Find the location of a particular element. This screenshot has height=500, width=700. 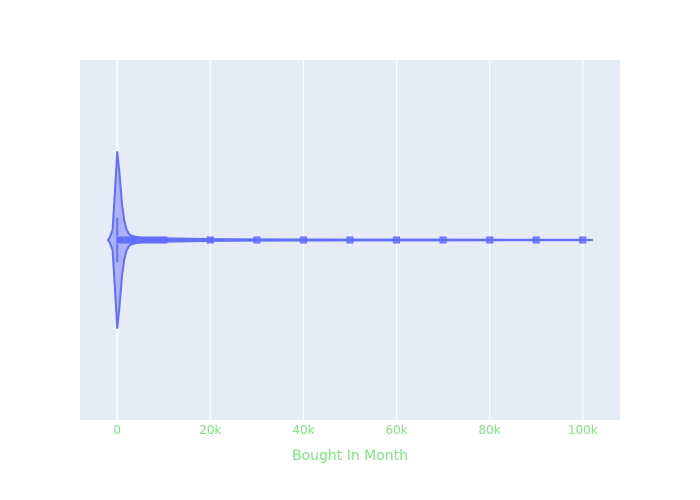

x-tick-label: 60k is located at coordinates (396, 430).